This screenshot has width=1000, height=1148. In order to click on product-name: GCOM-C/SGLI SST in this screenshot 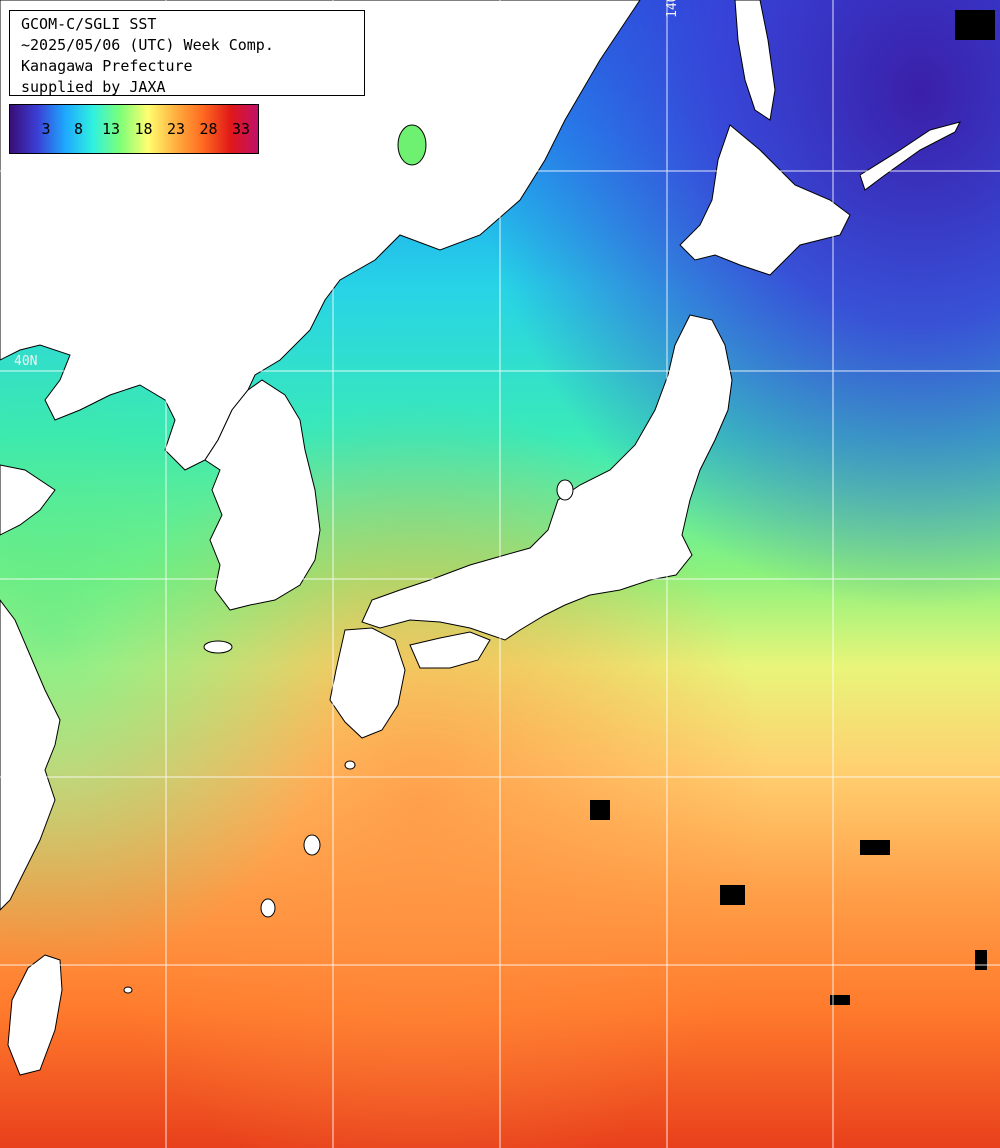, I will do `click(89, 24)`.